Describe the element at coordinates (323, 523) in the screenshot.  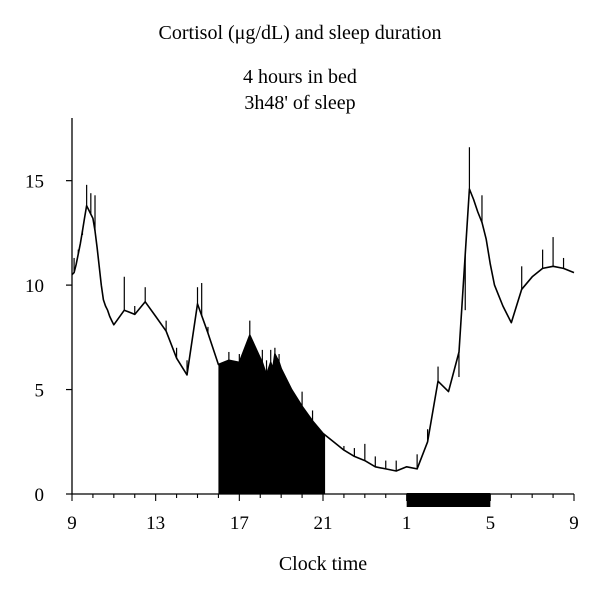
I see `x-tick-label: 21` at that location.